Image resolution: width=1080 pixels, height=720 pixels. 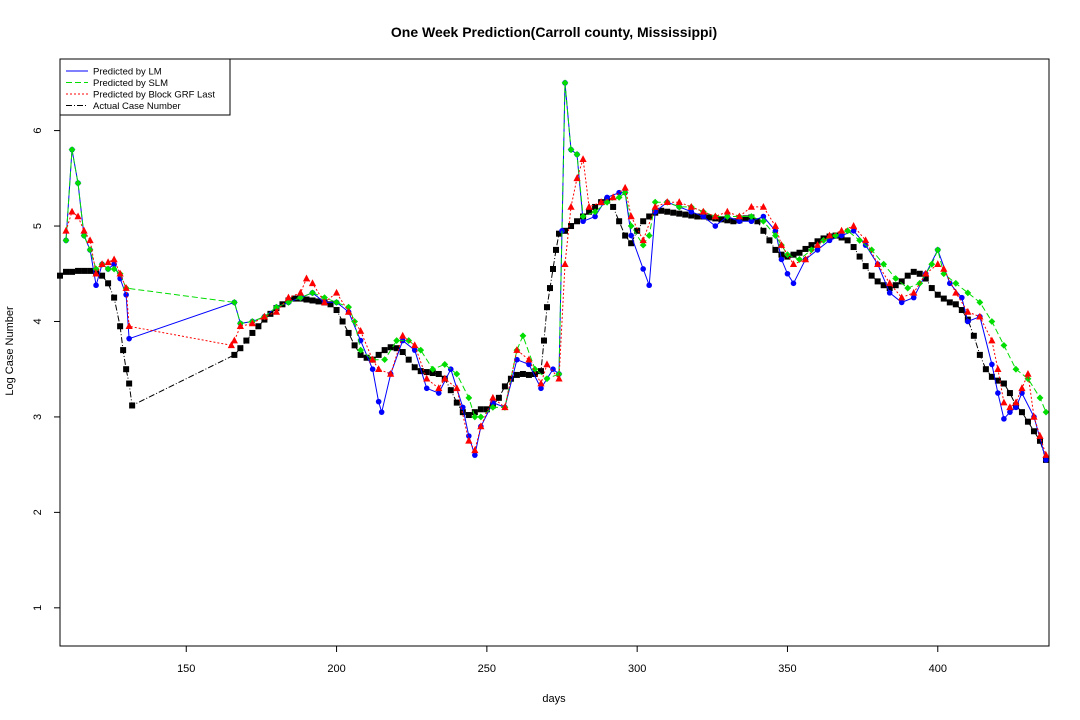 What do you see at coordinates (38, 417) in the screenshot?
I see `y-tick-label: 3` at bounding box center [38, 417].